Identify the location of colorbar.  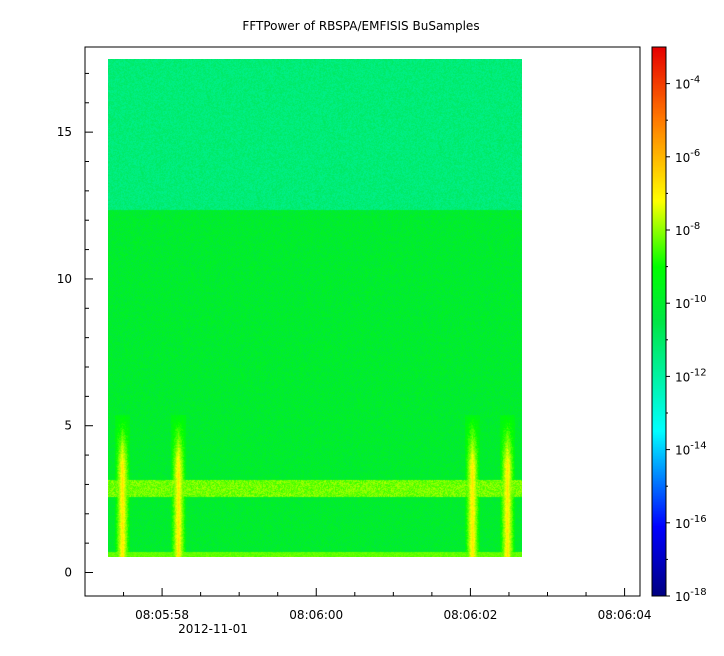
(659, 321).